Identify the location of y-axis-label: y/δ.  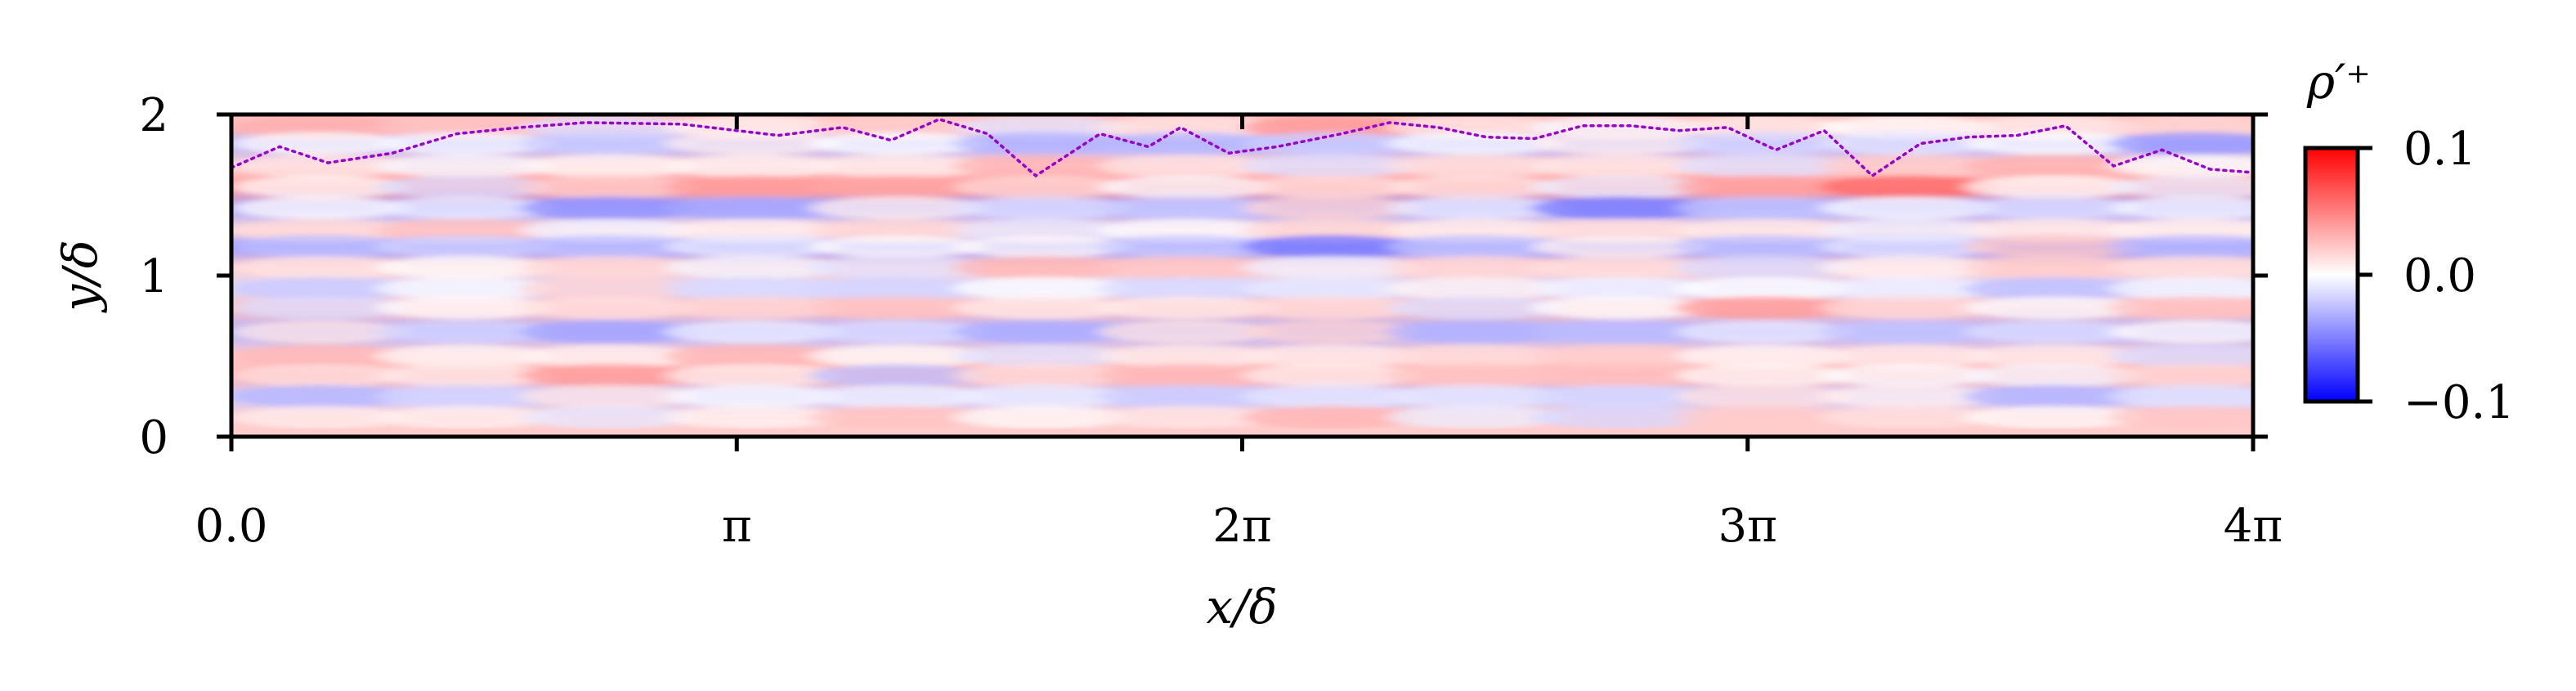
(80, 276).